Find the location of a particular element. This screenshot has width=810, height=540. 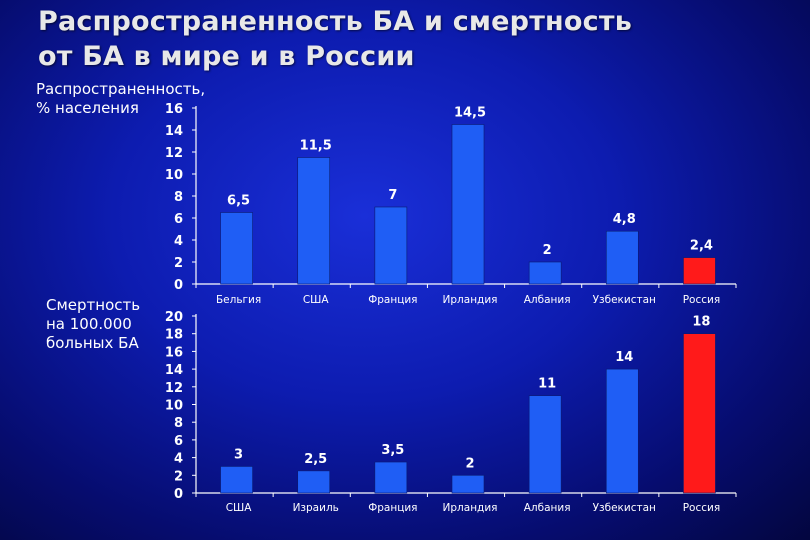

prevalence-category-label: Ирландия is located at coordinates (470, 300).